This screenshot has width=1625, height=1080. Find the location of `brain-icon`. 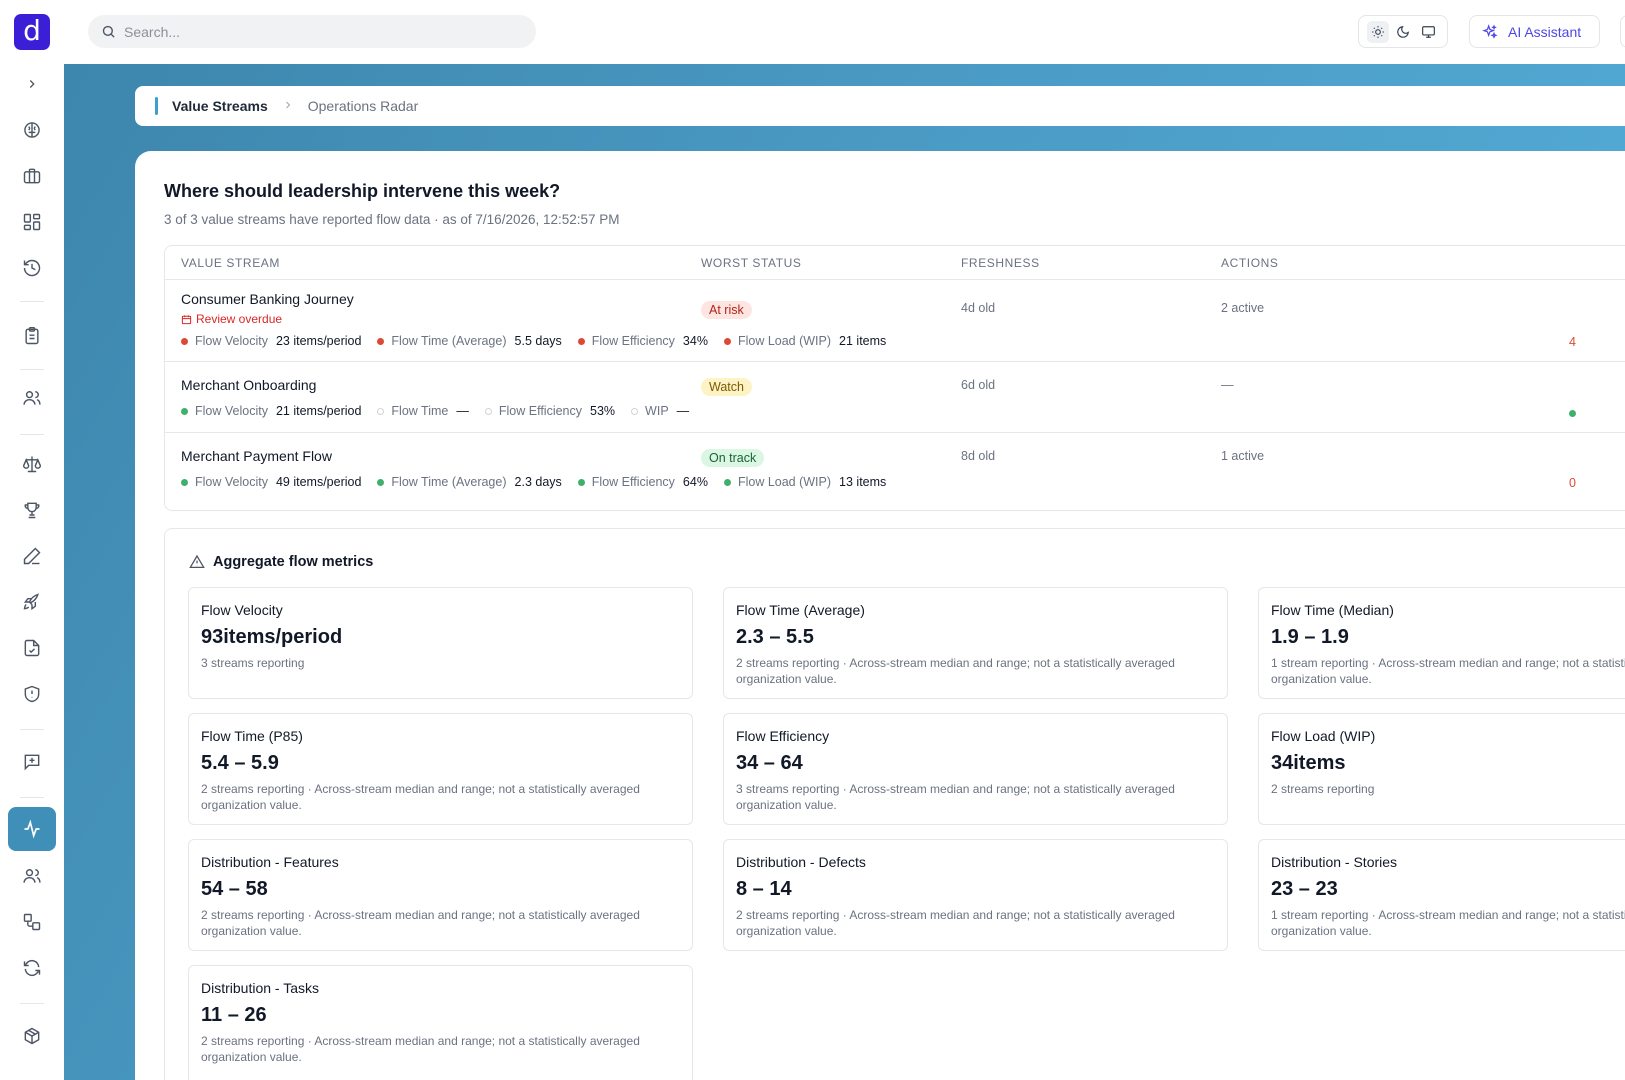

brain-icon is located at coordinates (32, 130).